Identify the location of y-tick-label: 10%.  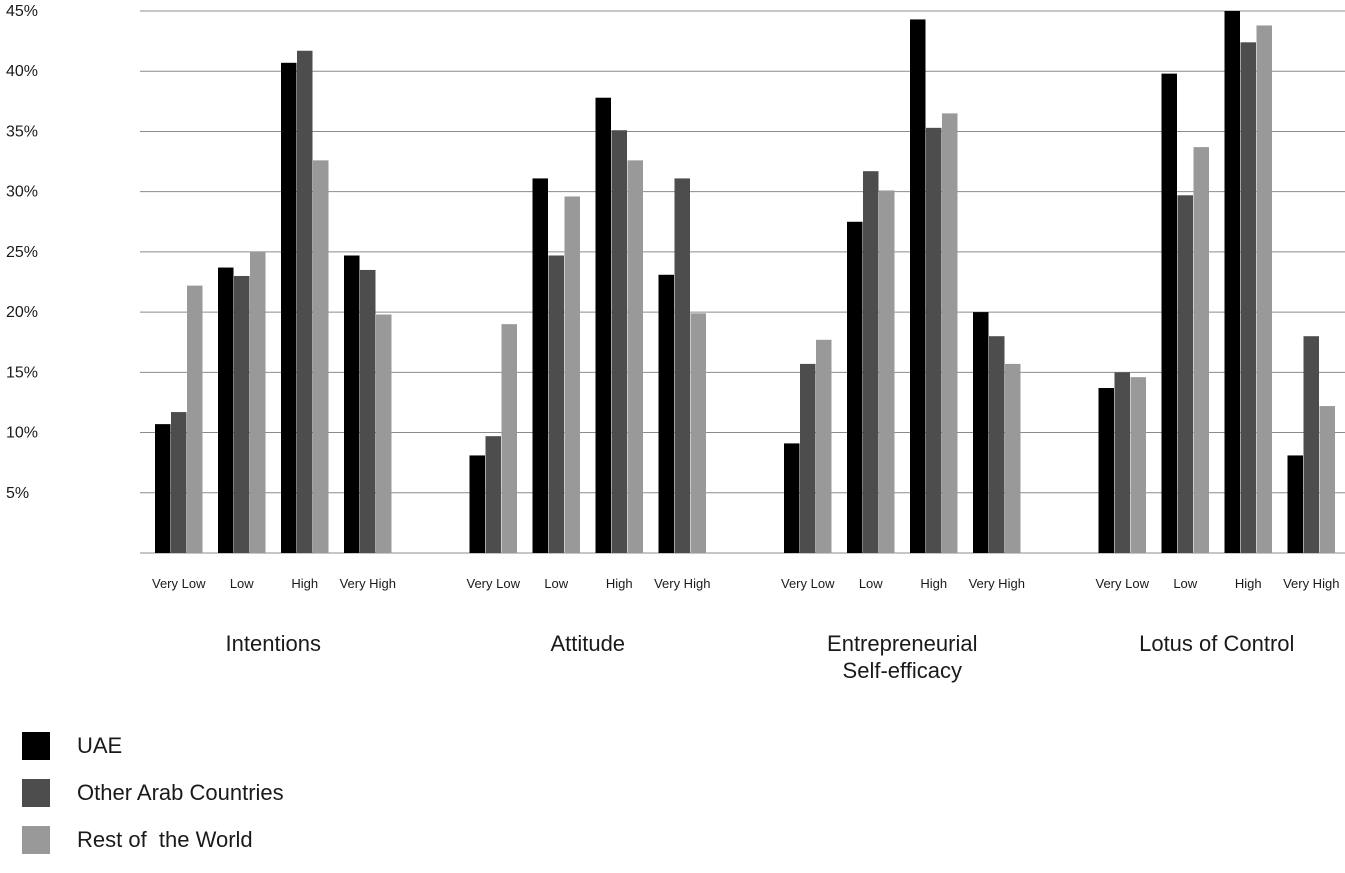
(22, 433).